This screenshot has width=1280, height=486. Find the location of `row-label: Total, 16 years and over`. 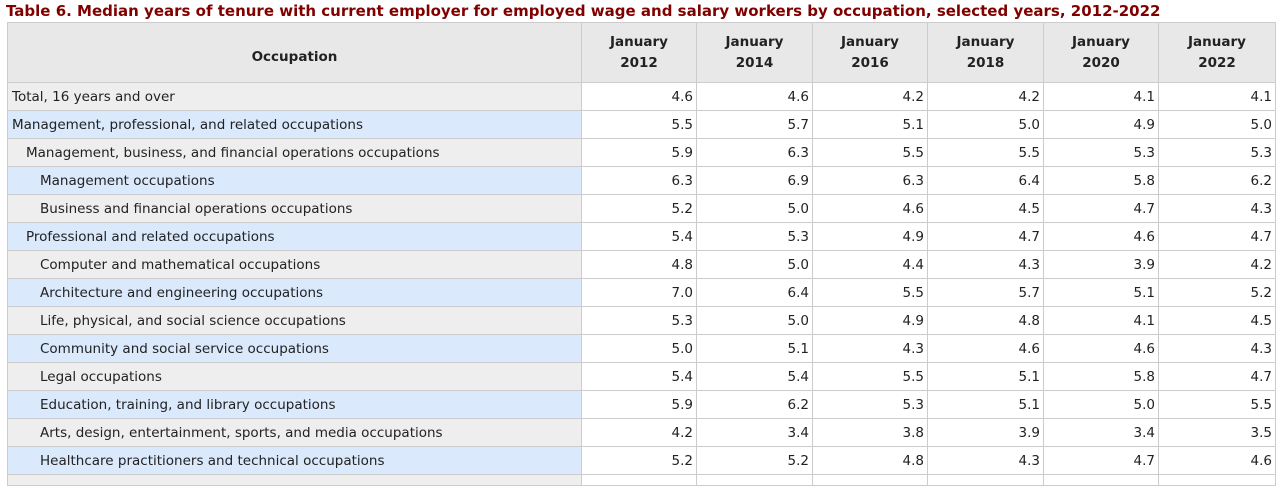

row-label: Total, 16 years and over is located at coordinates (294, 96).